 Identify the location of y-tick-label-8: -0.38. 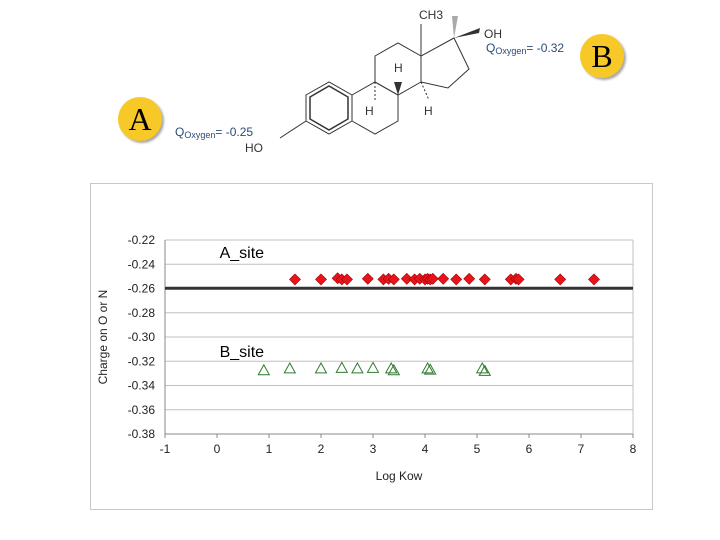
(142, 434).